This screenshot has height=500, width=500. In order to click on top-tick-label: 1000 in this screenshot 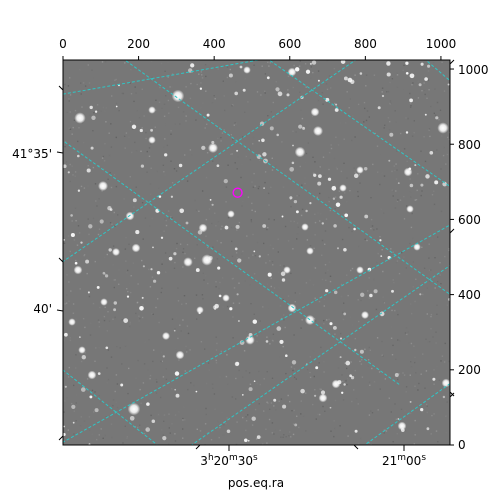, I will do `click(441, 44)`.